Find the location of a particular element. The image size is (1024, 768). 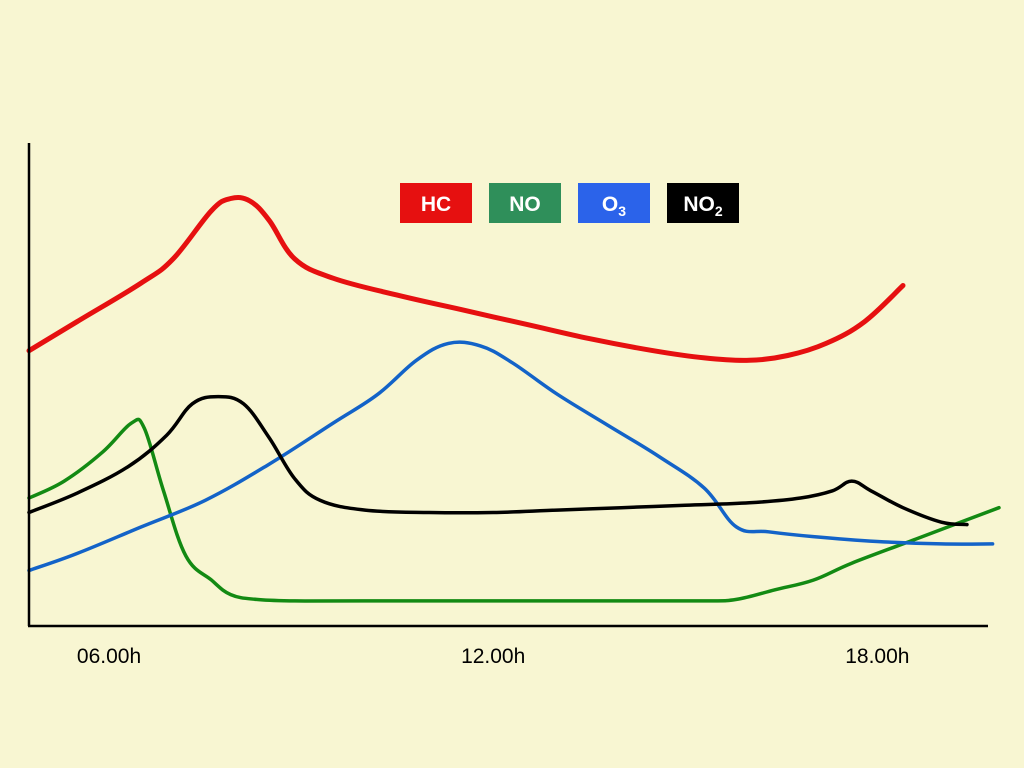

legend-label: HC is located at coordinates (436, 204).